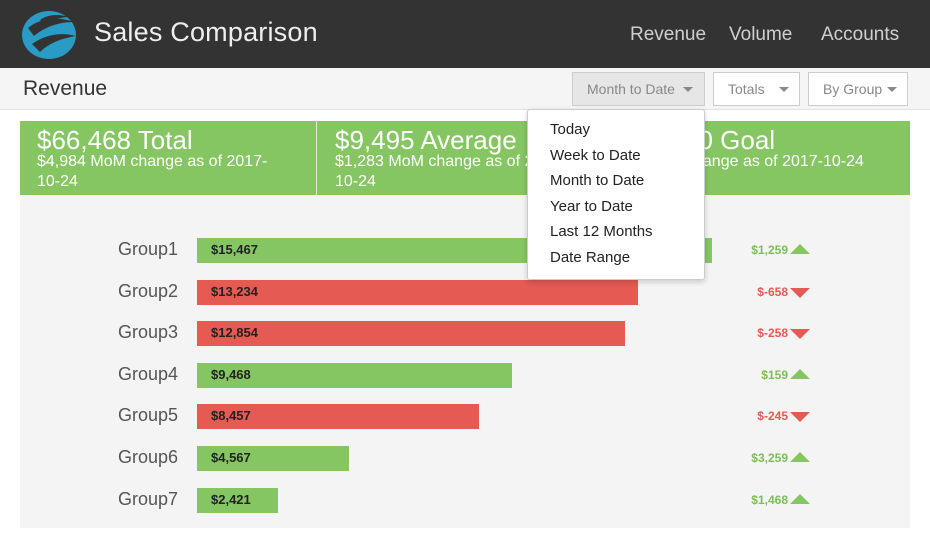 The width and height of the screenshot is (930, 540). What do you see at coordinates (426, 140) in the screenshot?
I see `stat-average-value: $9,495 Average` at bounding box center [426, 140].